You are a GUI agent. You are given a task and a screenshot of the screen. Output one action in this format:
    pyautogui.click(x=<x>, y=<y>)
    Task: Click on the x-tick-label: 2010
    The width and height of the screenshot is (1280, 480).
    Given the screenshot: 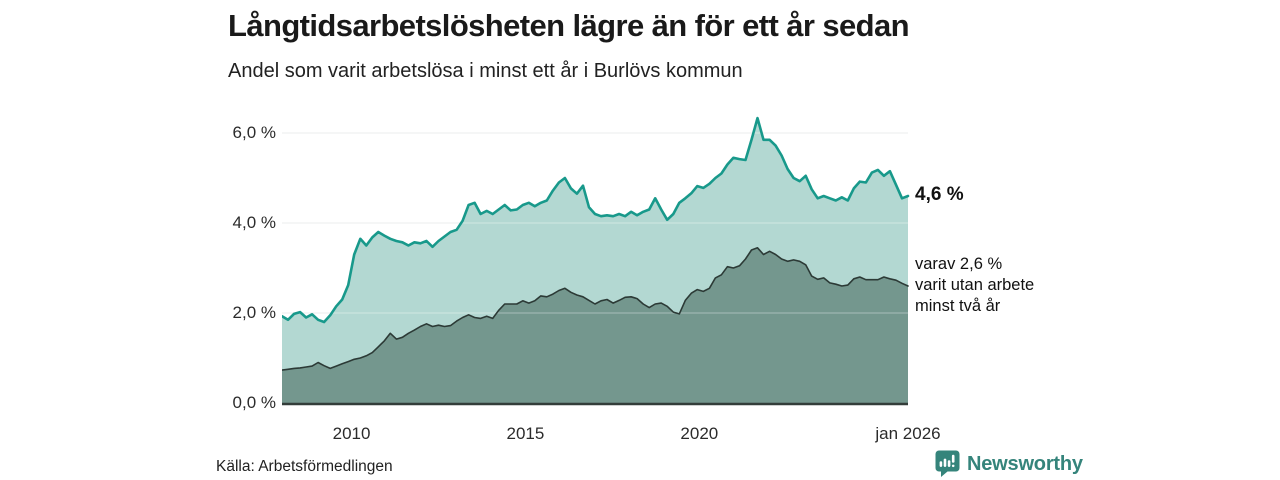 What is the action you would take?
    pyautogui.click(x=351, y=433)
    